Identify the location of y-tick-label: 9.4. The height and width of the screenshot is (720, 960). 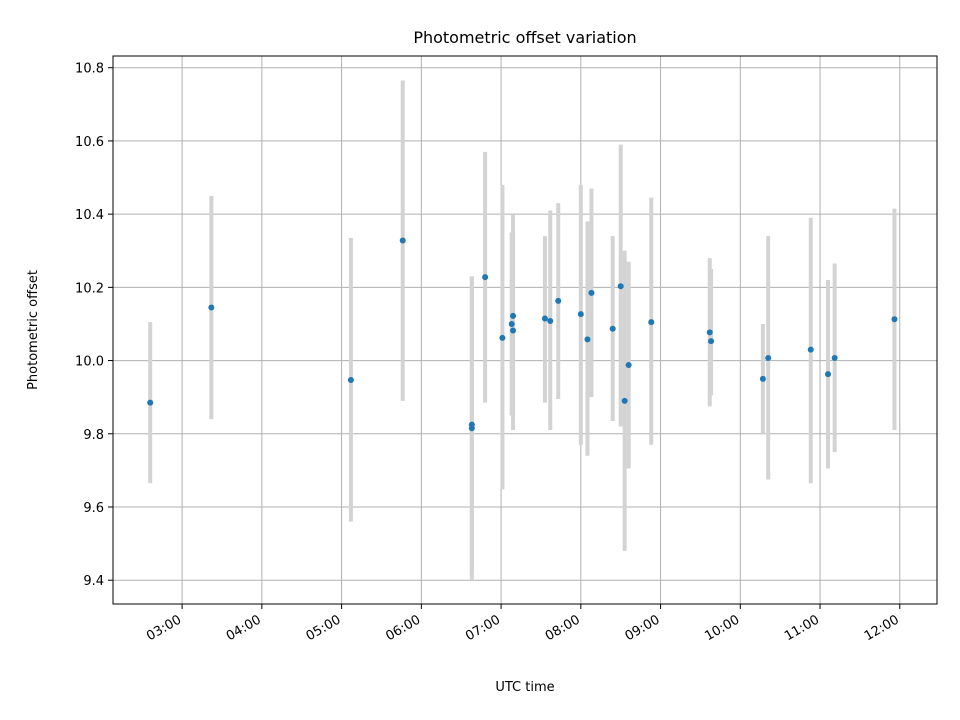
(93, 581).